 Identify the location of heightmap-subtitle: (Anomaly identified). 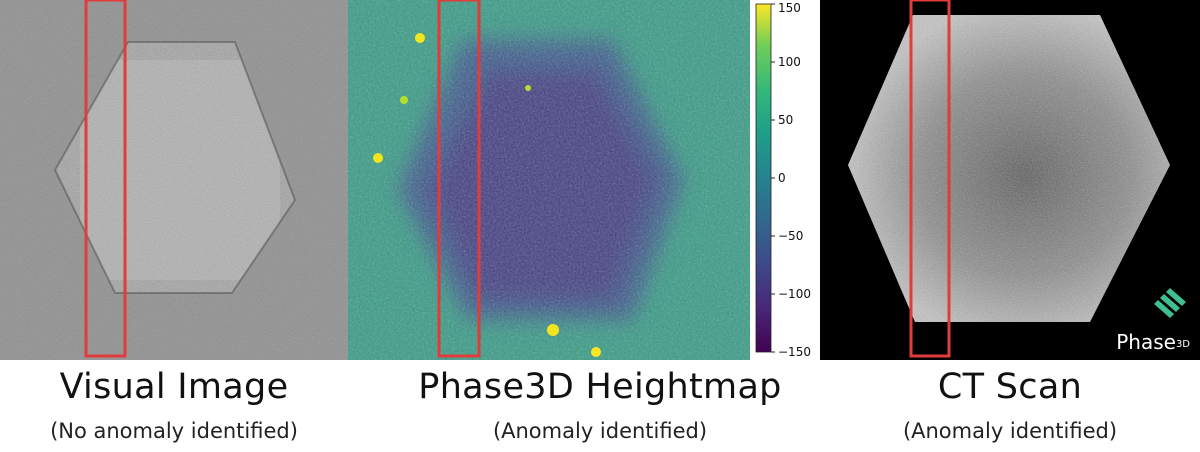
(600, 431).